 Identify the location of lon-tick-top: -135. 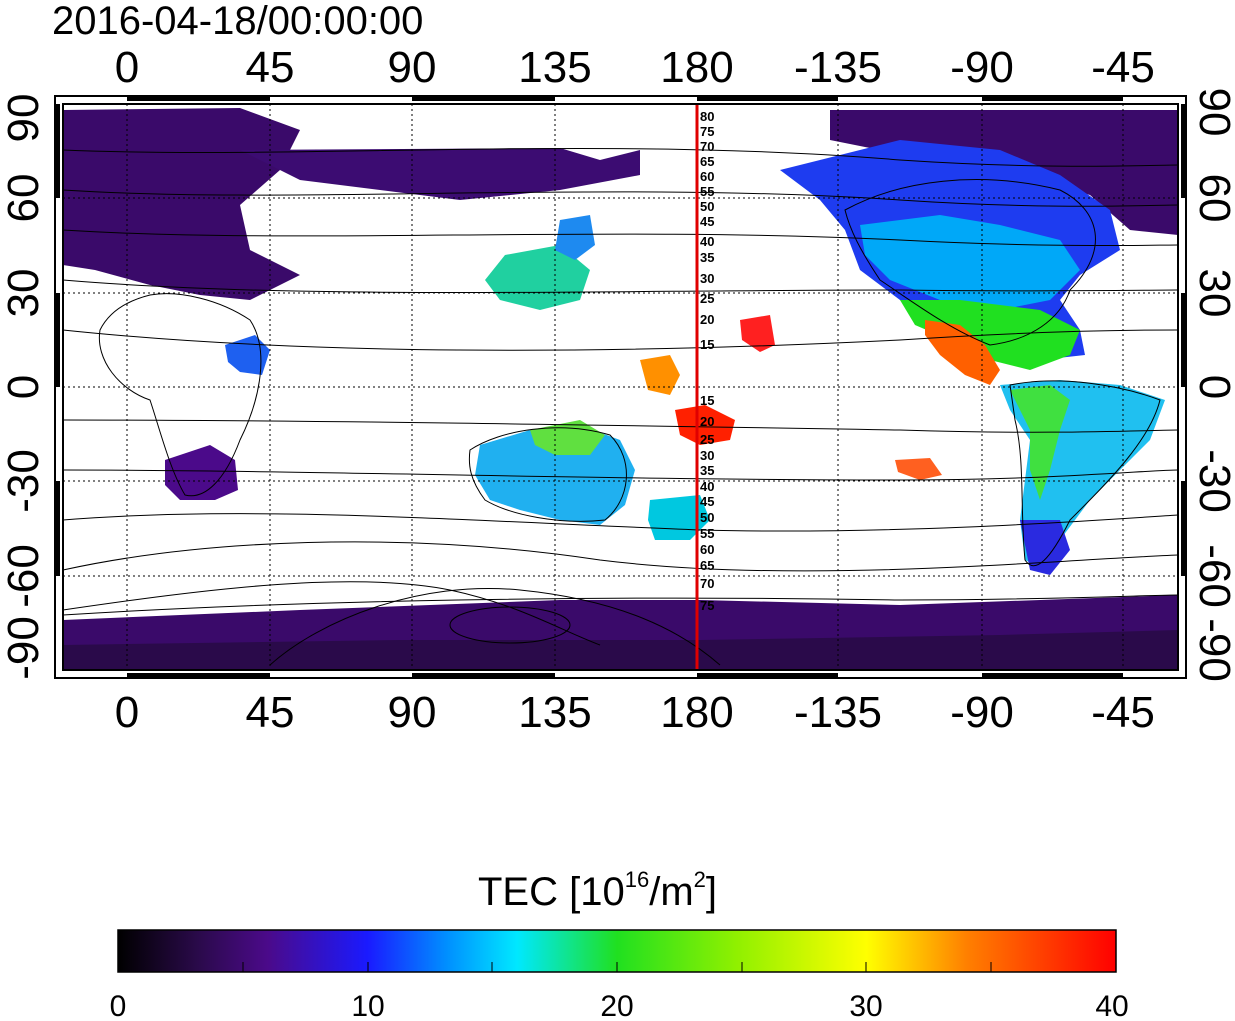
(838, 67).